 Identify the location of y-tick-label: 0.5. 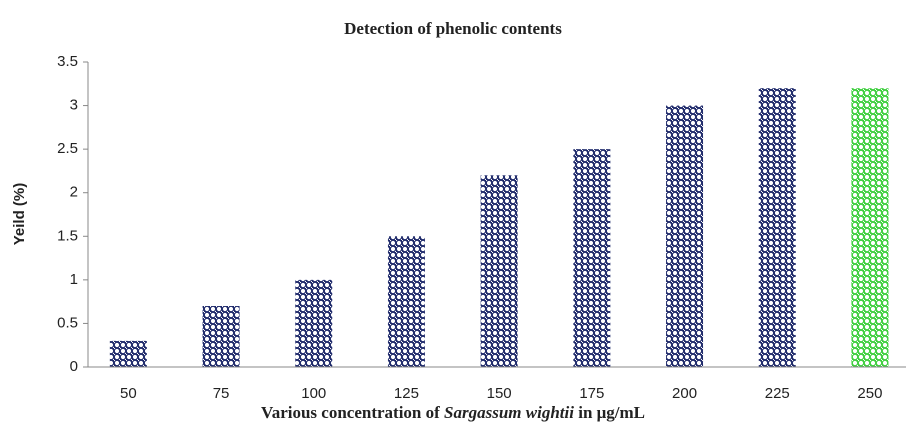
(67, 322).